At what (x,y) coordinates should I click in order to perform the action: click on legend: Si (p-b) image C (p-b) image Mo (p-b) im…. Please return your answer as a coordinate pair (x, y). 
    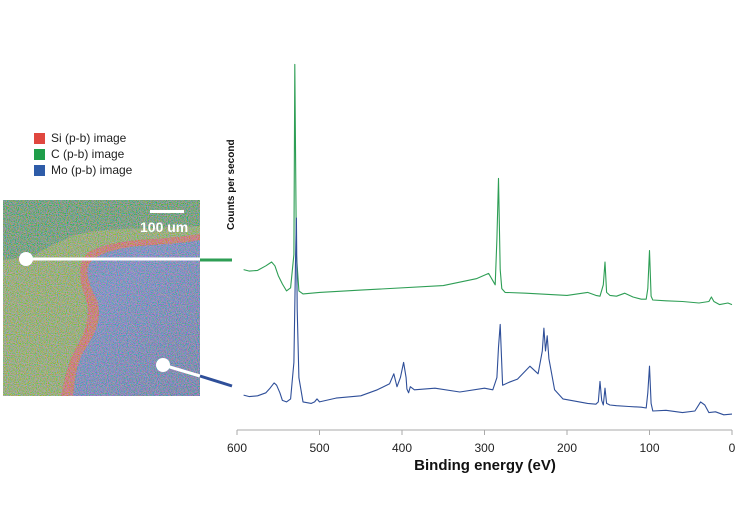
    Looking at the image, I should click on (83, 154).